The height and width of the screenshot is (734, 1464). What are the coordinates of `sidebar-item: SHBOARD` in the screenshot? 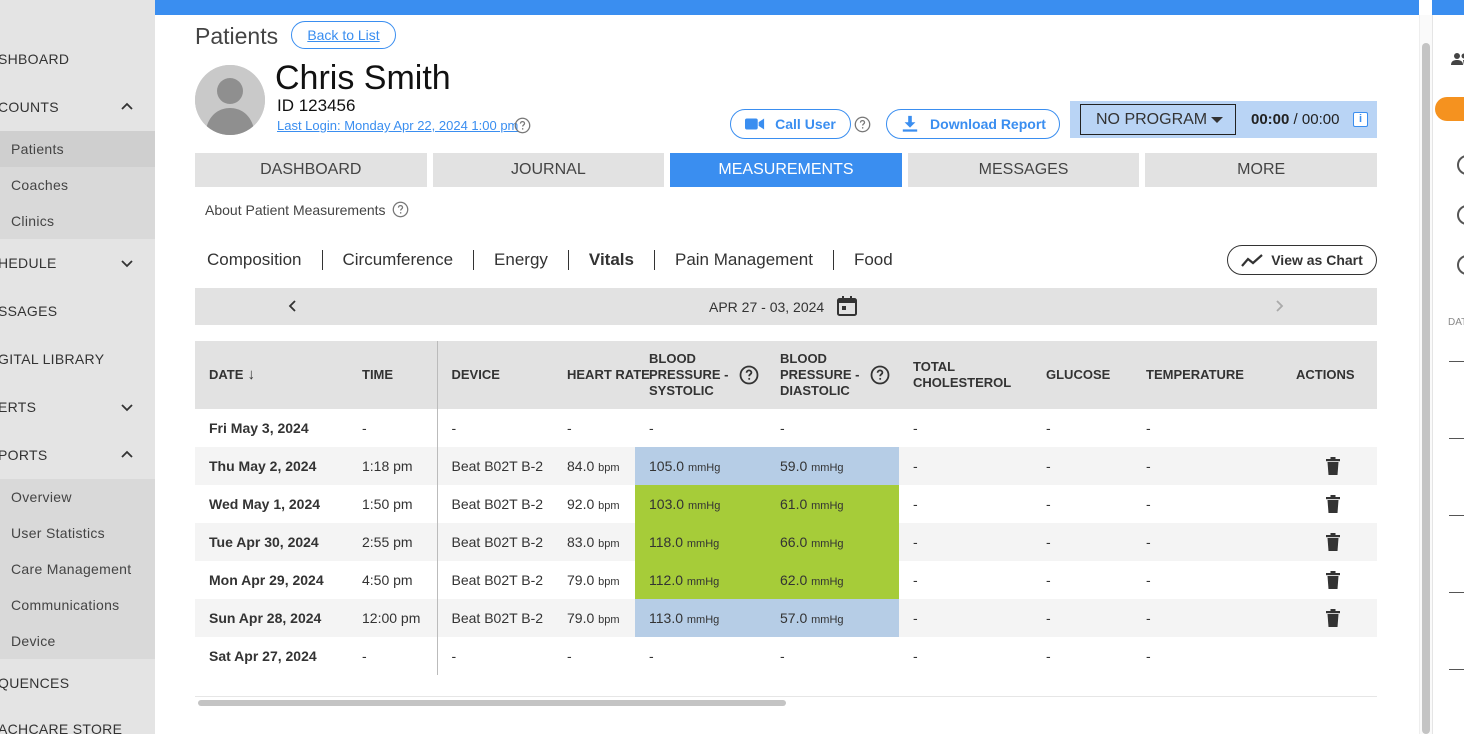 It's located at (77, 59).